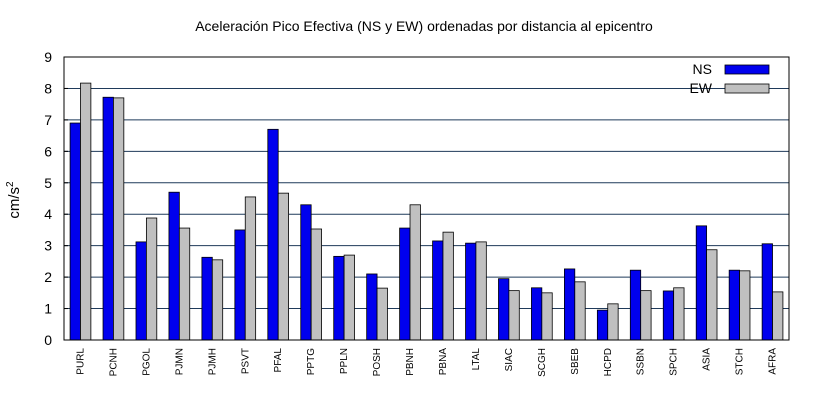 The height and width of the screenshot is (405, 820). I want to click on bar-ew-pbna, so click(448, 286).